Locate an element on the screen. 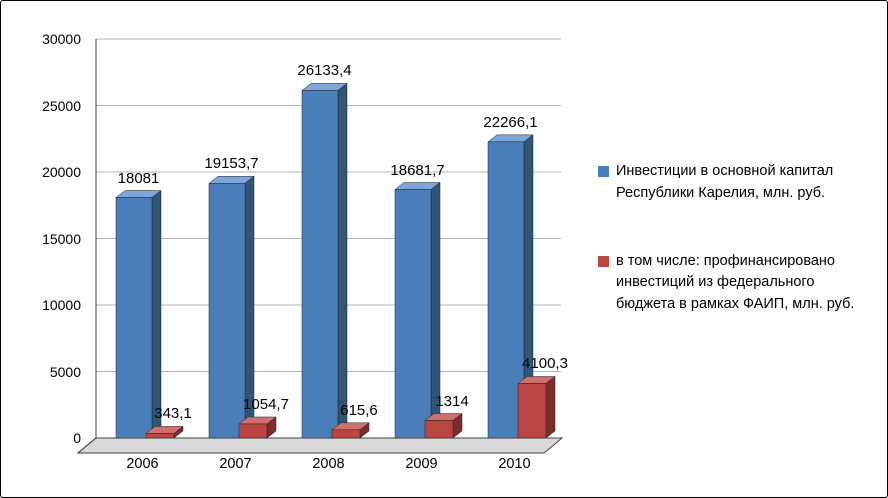 The height and width of the screenshot is (498, 888). y-tick-label-25000: 25000 is located at coordinates (61, 105).